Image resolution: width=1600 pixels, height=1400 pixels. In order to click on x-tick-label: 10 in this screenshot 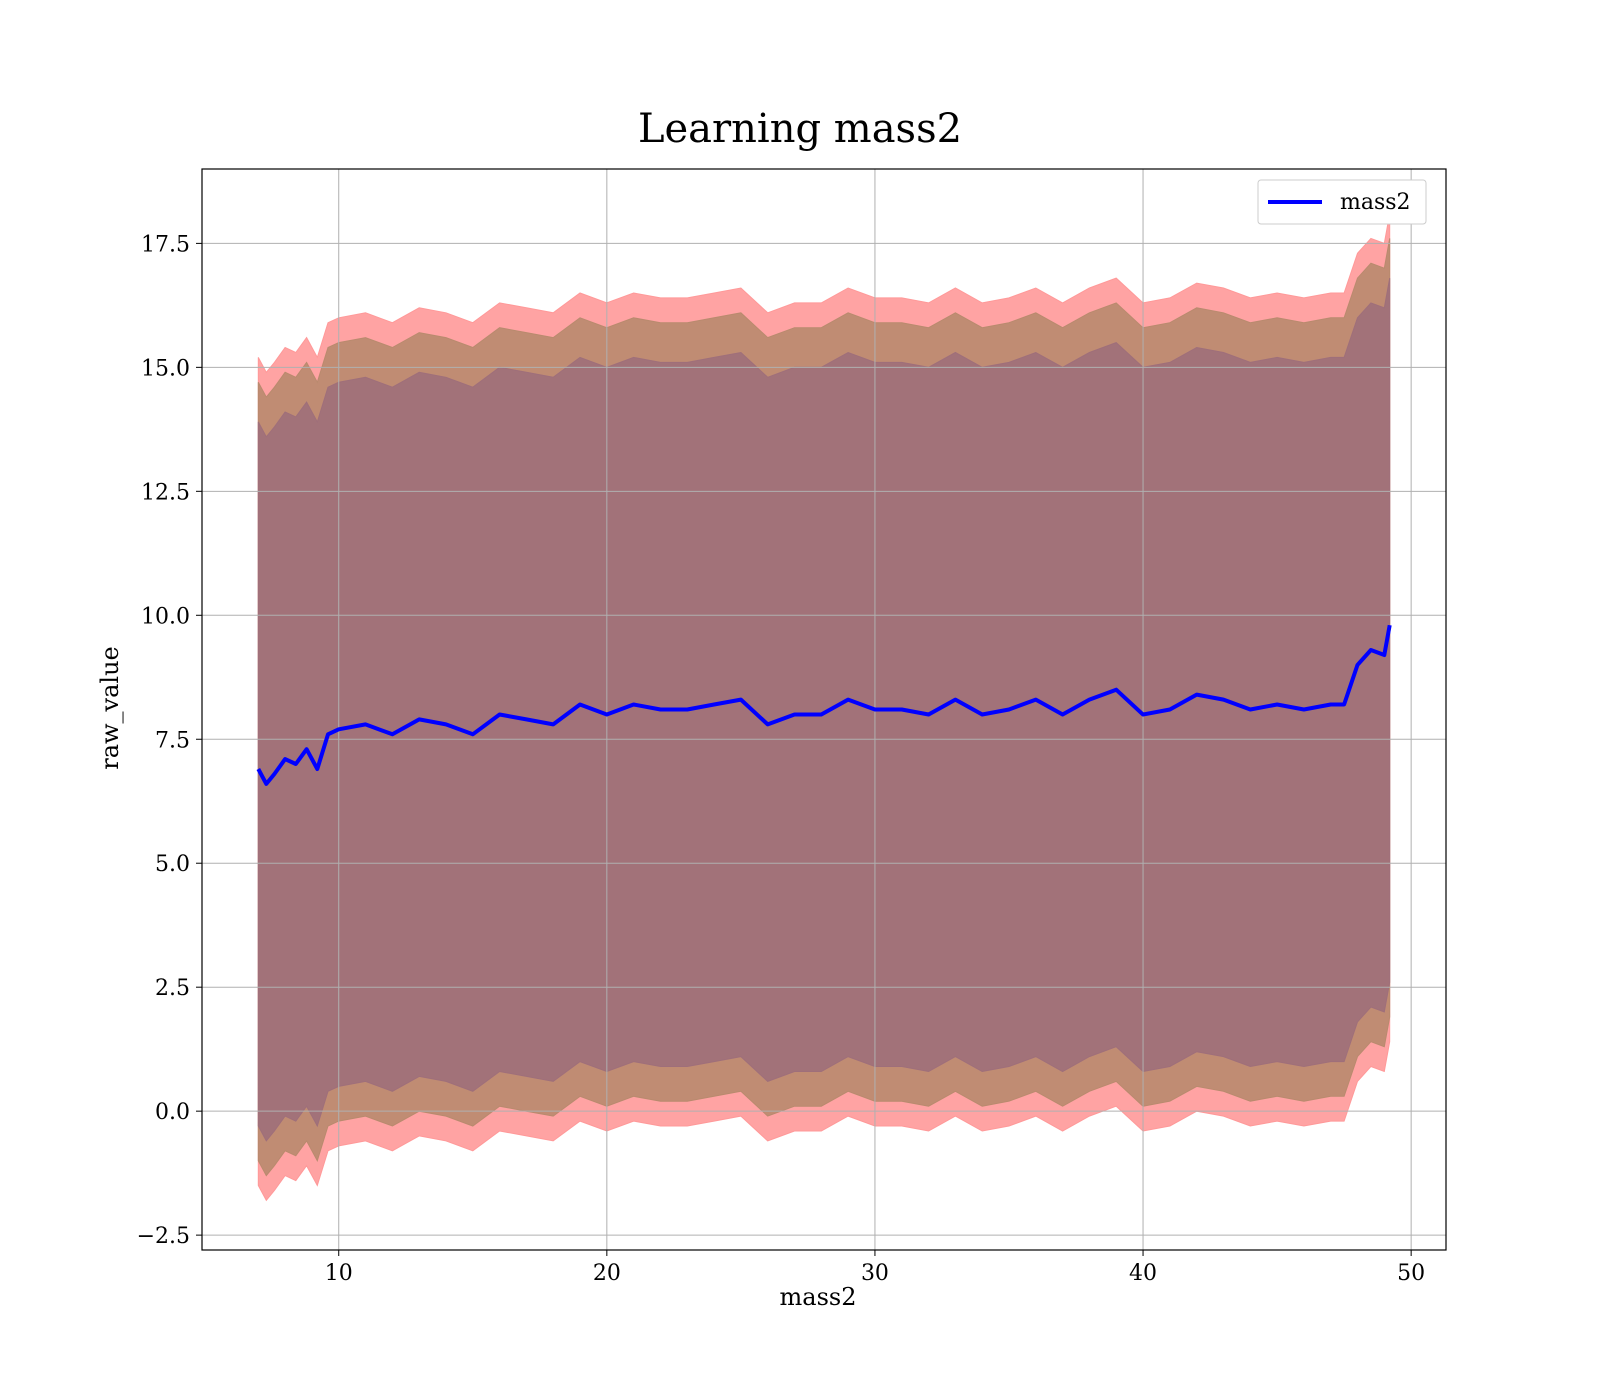, I will do `click(339, 1273)`.